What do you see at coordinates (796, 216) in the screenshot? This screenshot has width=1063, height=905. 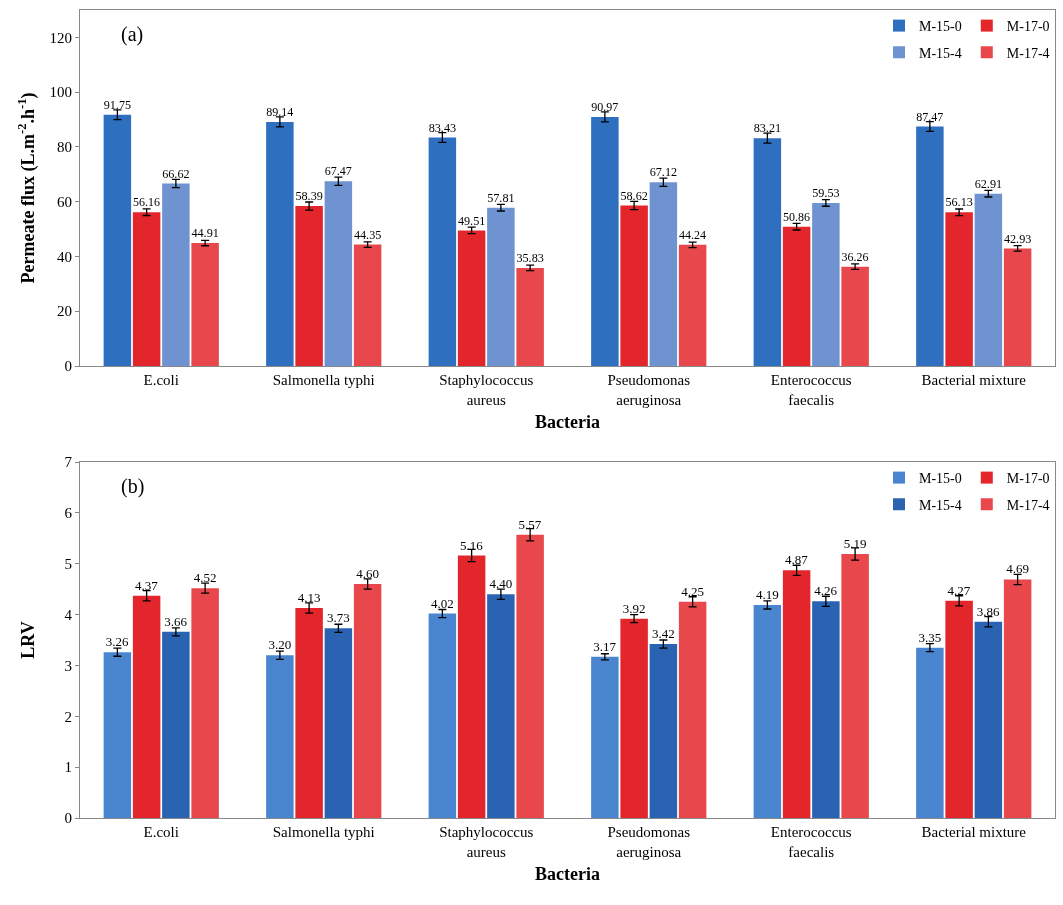 I see `data-label: 50.86` at bounding box center [796, 216].